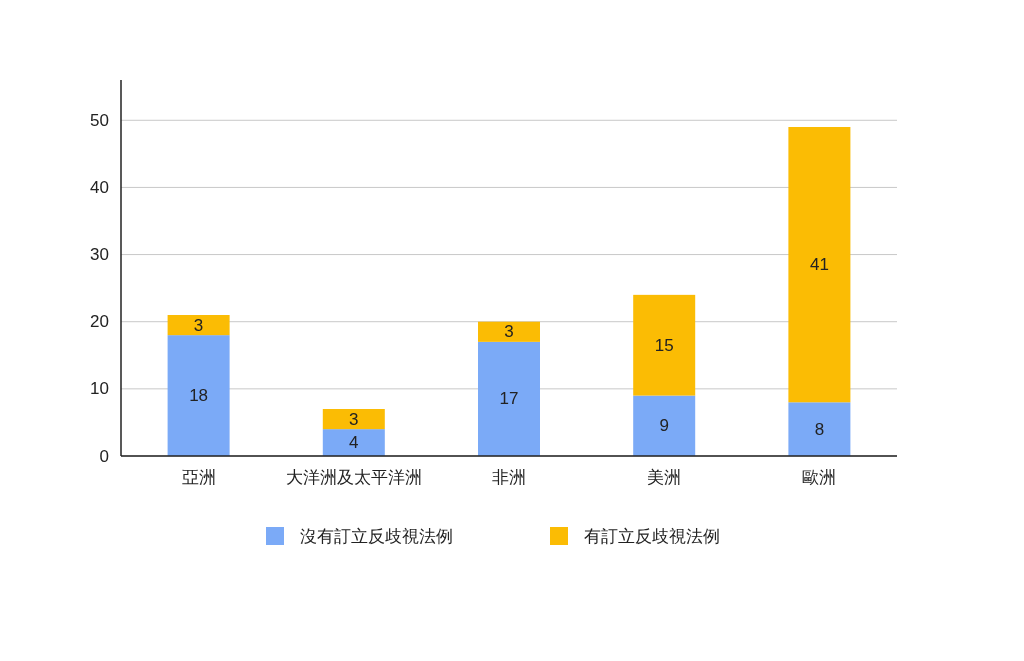 Image resolution: width=1024 pixels, height=661 pixels. Describe the element at coordinates (819, 477) in the screenshot. I see `xtick: 歐洲` at that location.